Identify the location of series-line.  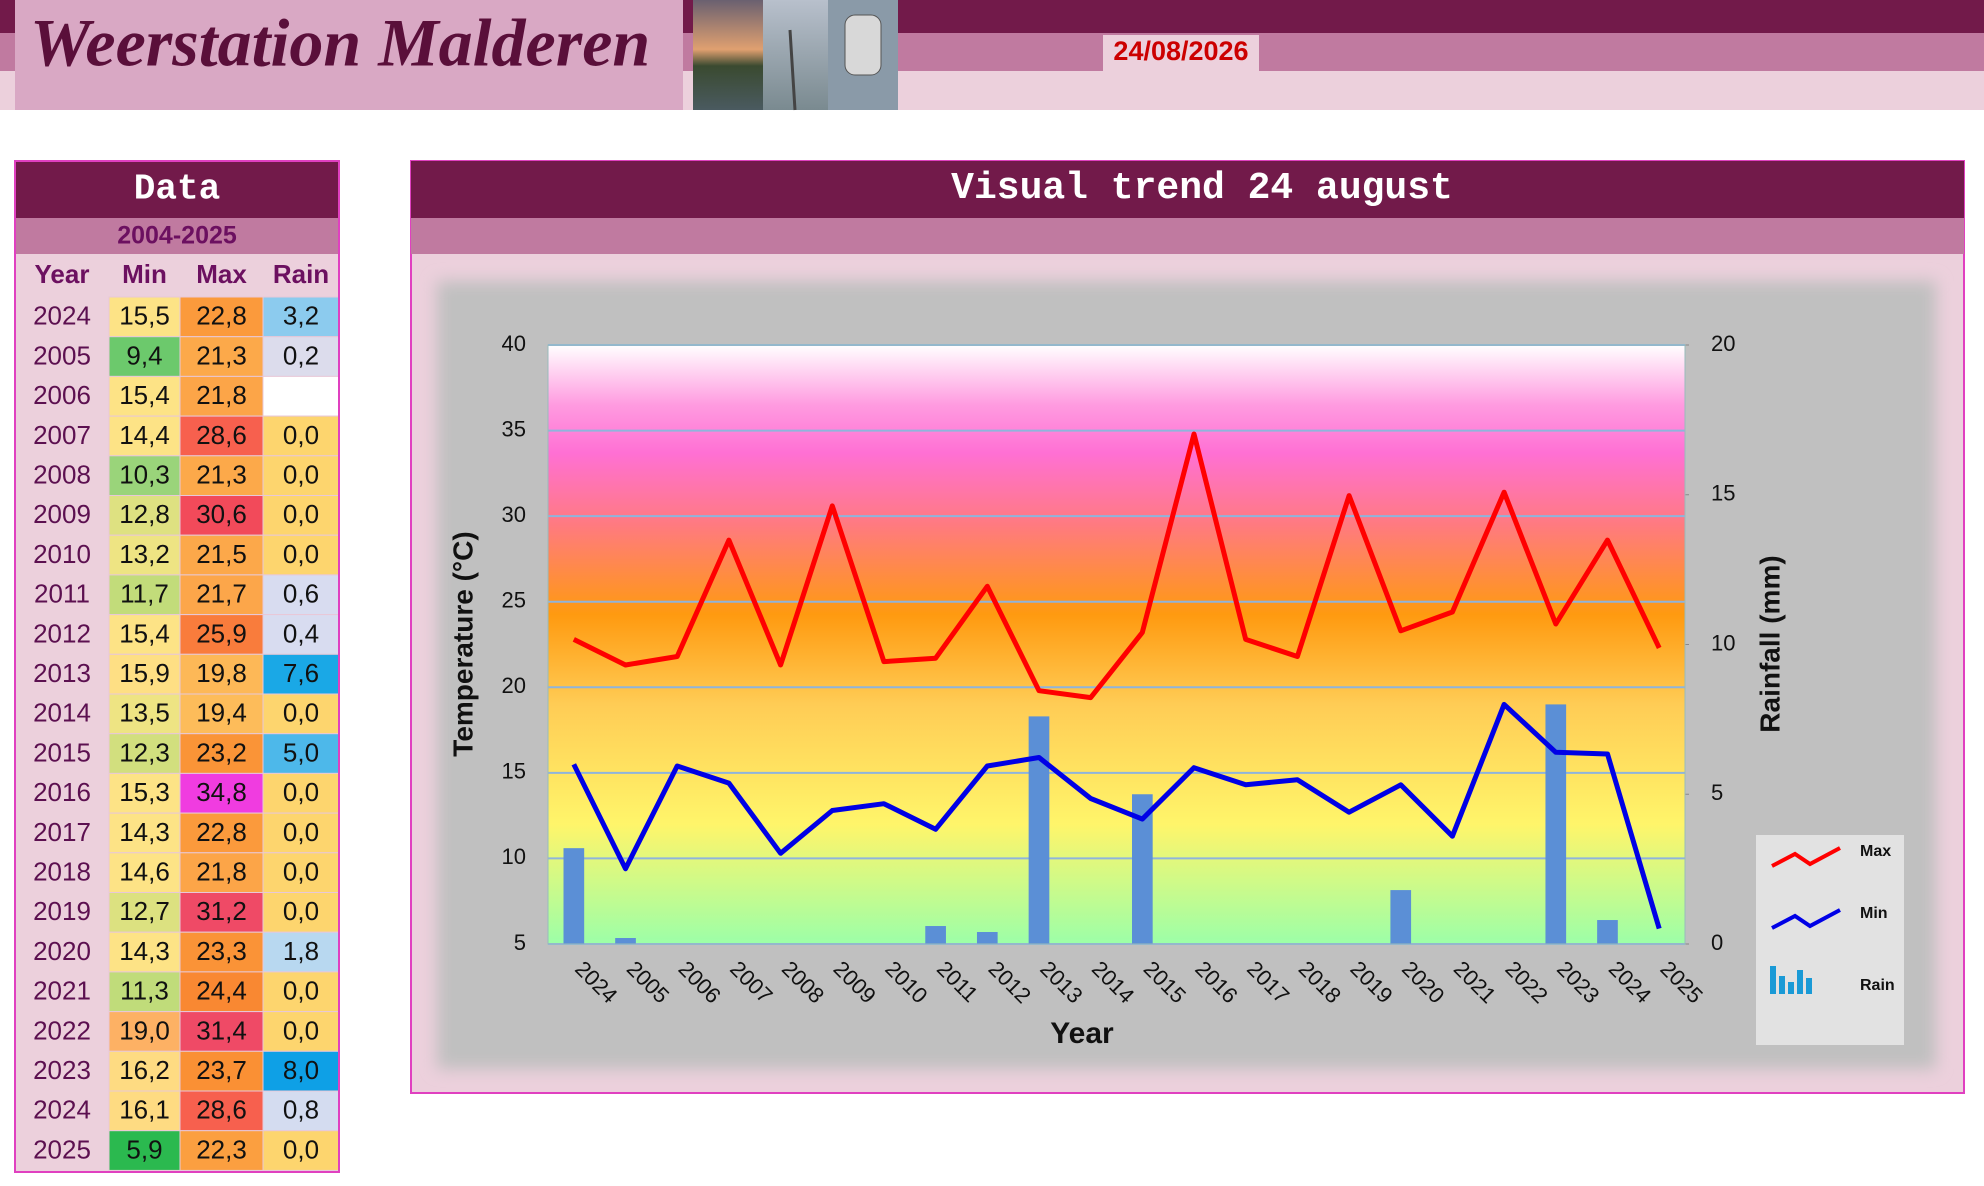
(1116, 815).